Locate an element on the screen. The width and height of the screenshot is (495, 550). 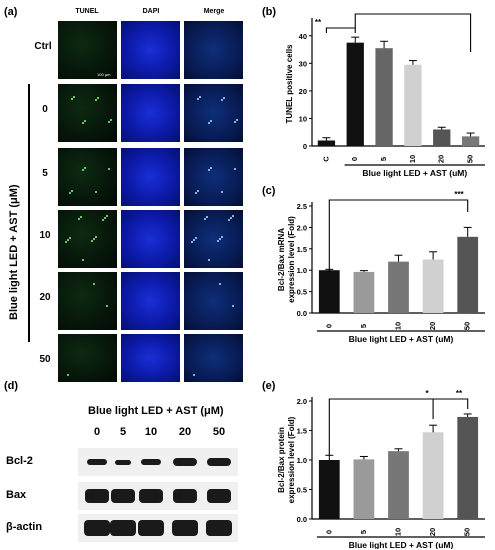
micrograph-tunel-ctrl is located at coordinates (87, 50).